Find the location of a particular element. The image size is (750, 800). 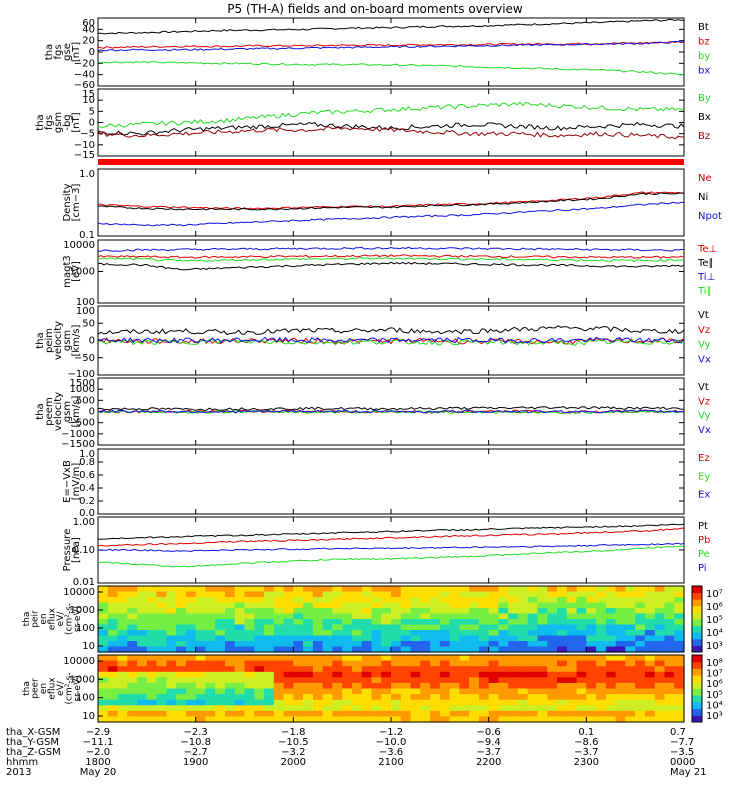

series-line-bz is located at coordinates (391, 45).